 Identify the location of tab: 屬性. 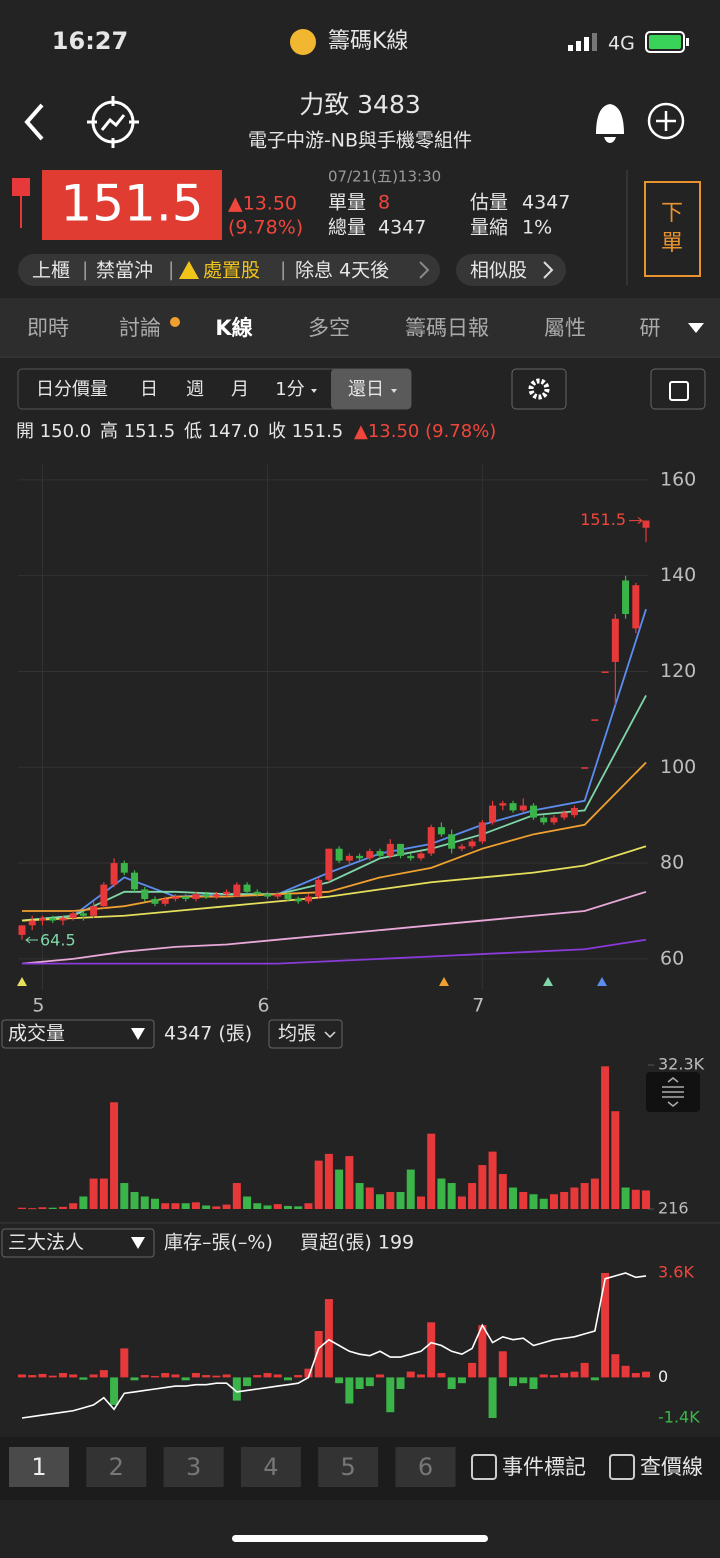
(565, 328).